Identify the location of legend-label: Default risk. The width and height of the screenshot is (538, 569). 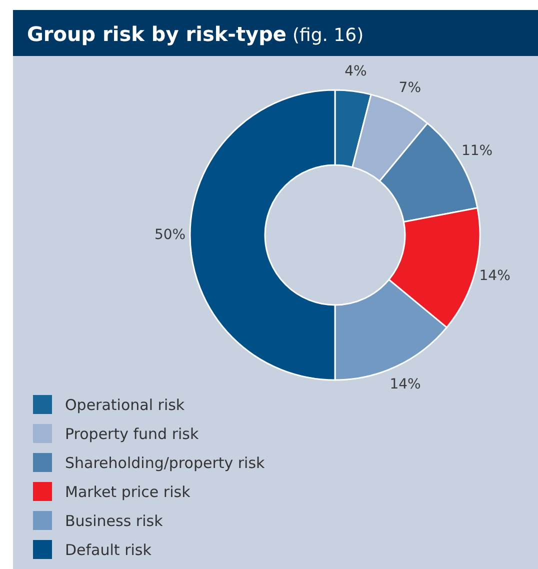
(108, 550).